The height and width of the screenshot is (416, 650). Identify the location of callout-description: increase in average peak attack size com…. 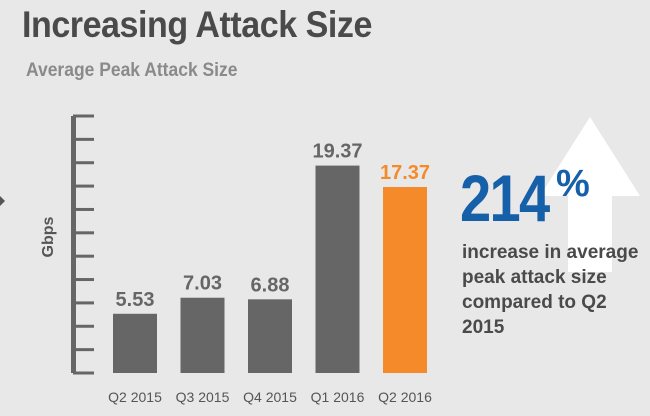
(550, 290).